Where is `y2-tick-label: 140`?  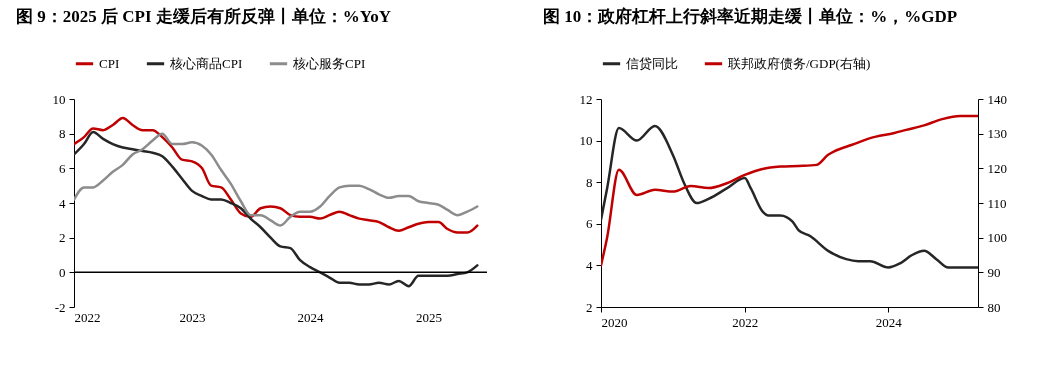
y2-tick-label: 140 is located at coordinates (997, 99).